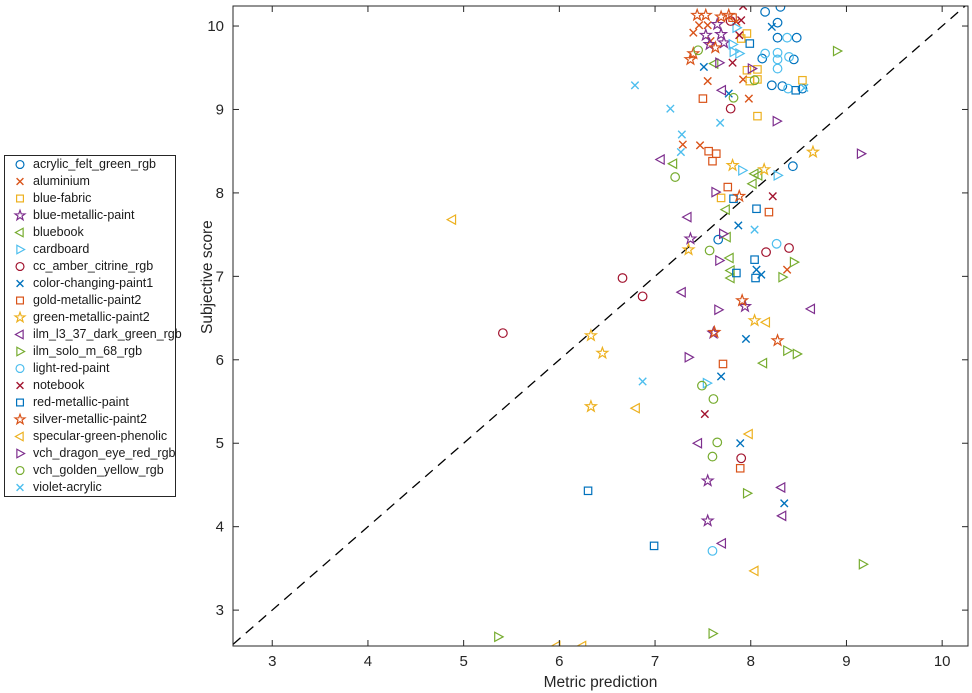  What do you see at coordinates (20, 300) in the screenshot?
I see `square-marker-icon` at bounding box center [20, 300].